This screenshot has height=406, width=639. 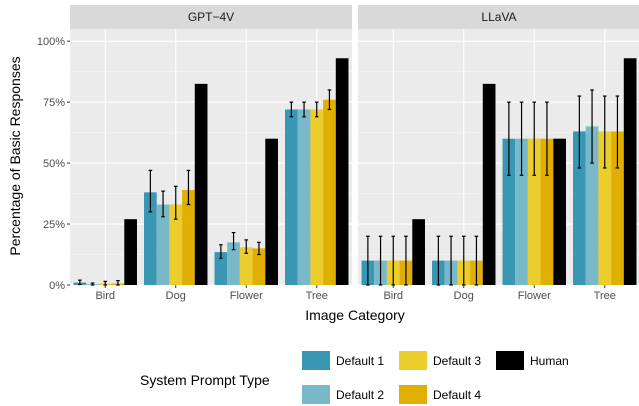 I want to click on legend-item: Default 1, so click(x=343, y=360).